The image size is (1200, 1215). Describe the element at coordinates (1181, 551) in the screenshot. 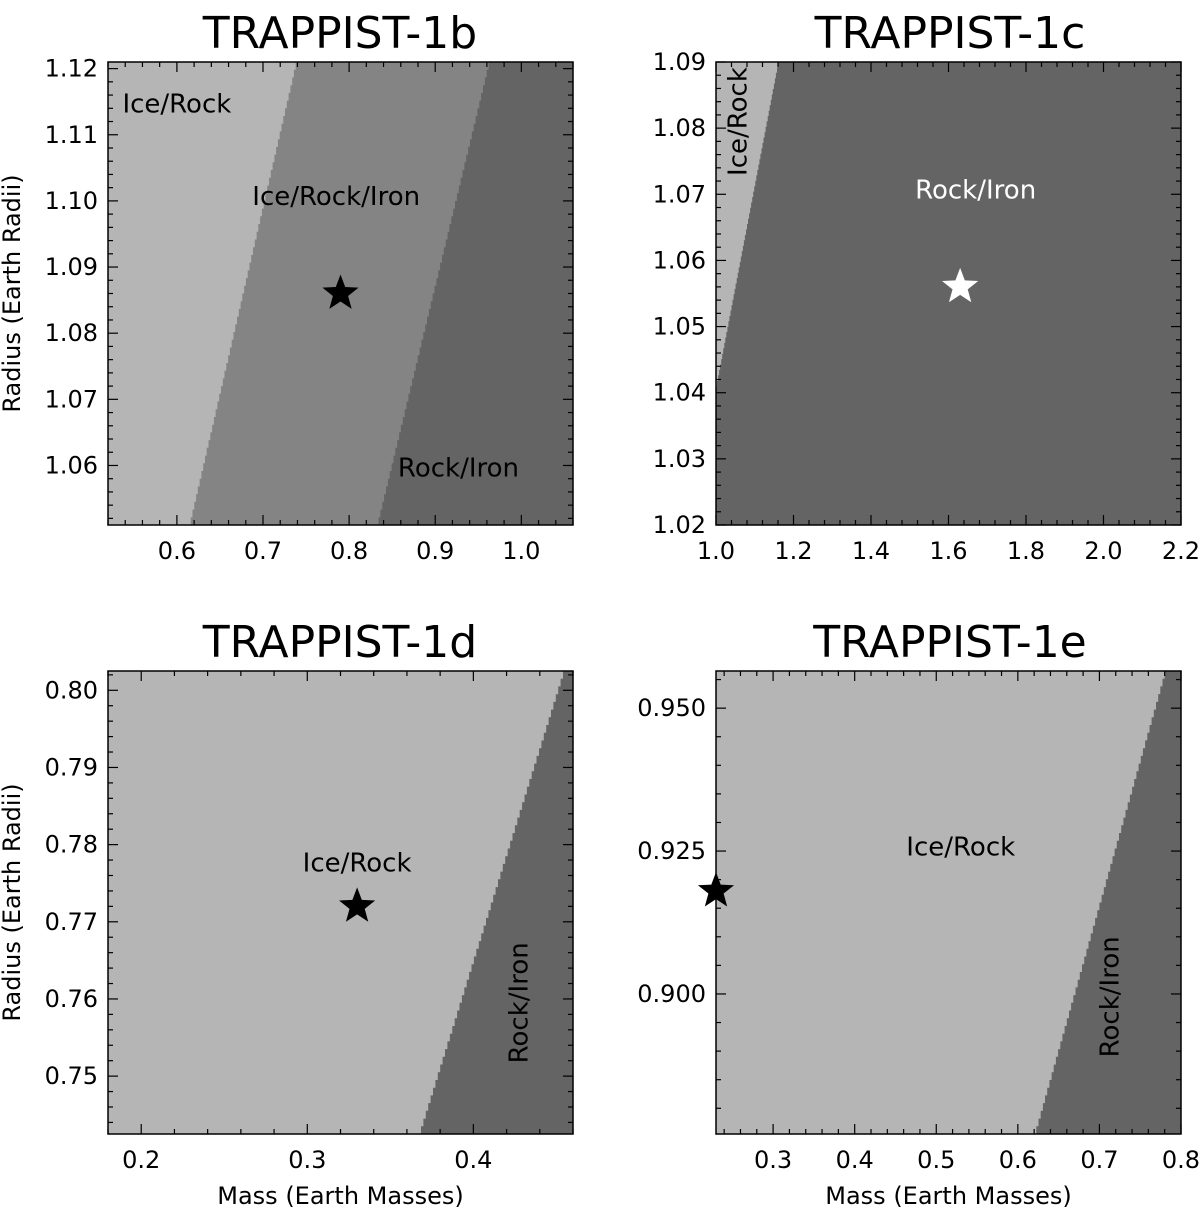

I see `x-tick-label: 2.2` at that location.